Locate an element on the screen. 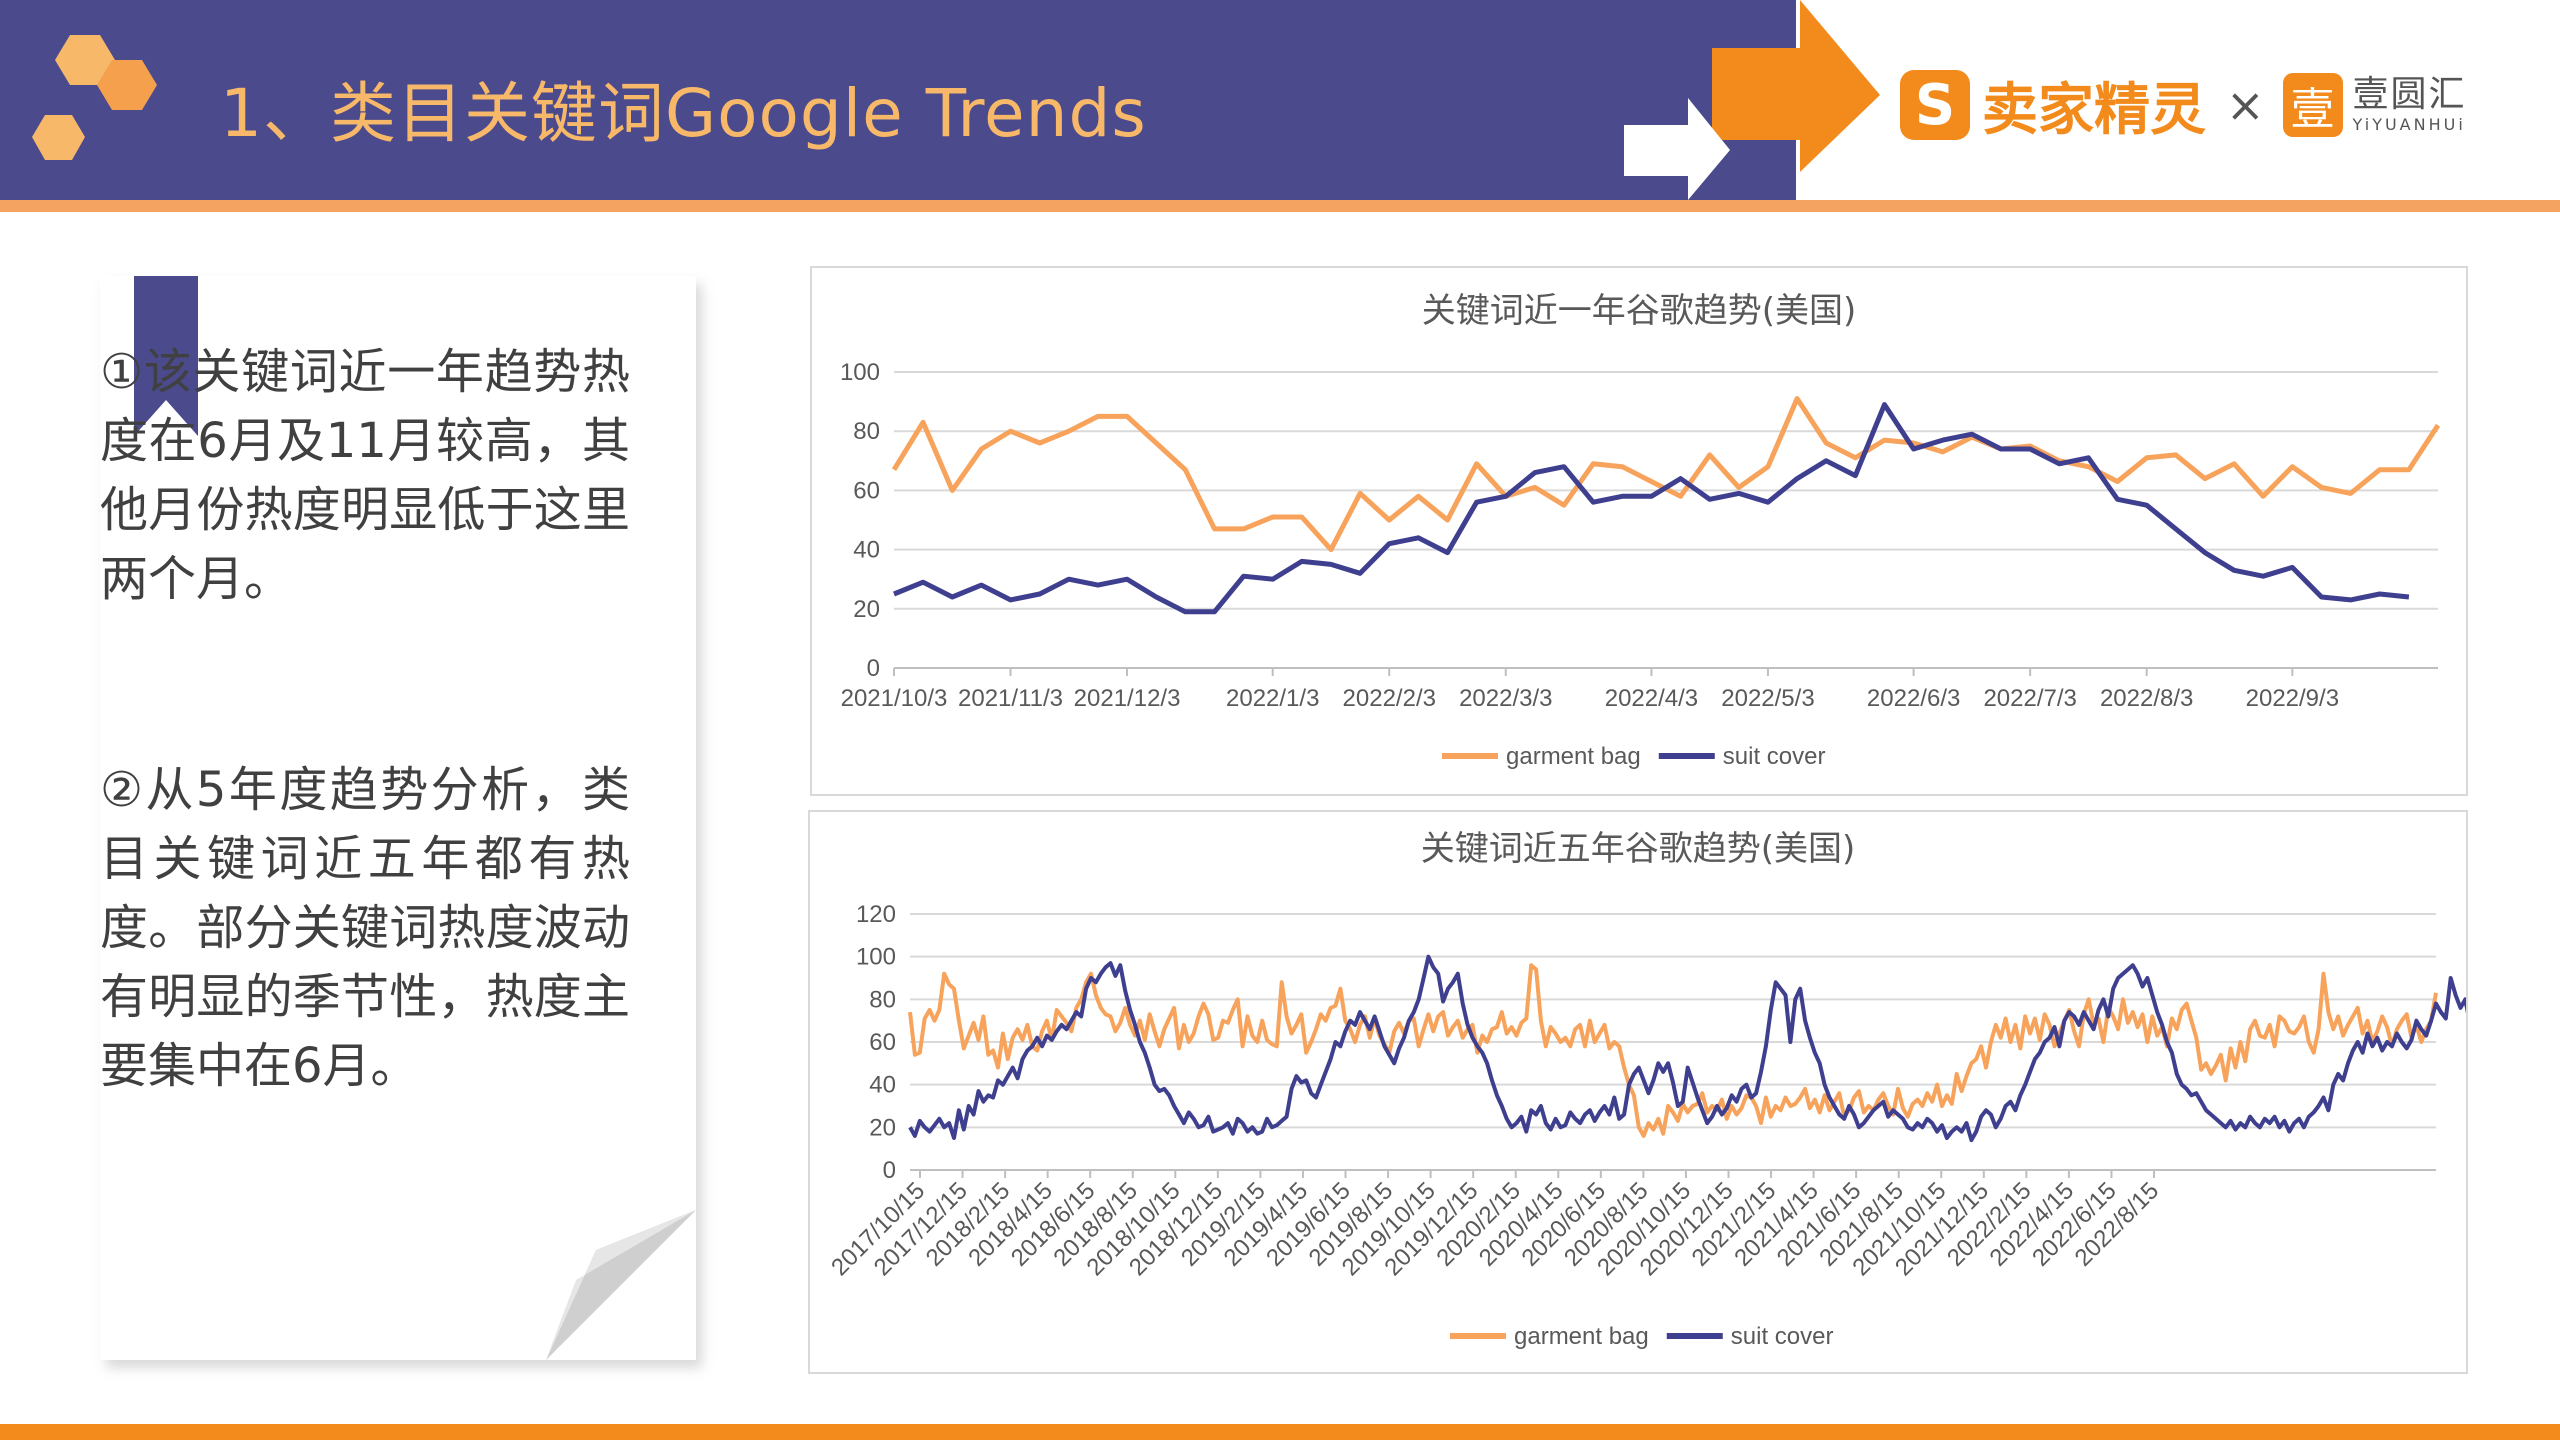 The height and width of the screenshot is (1440, 2560). header-band is located at coordinates (898, 100).